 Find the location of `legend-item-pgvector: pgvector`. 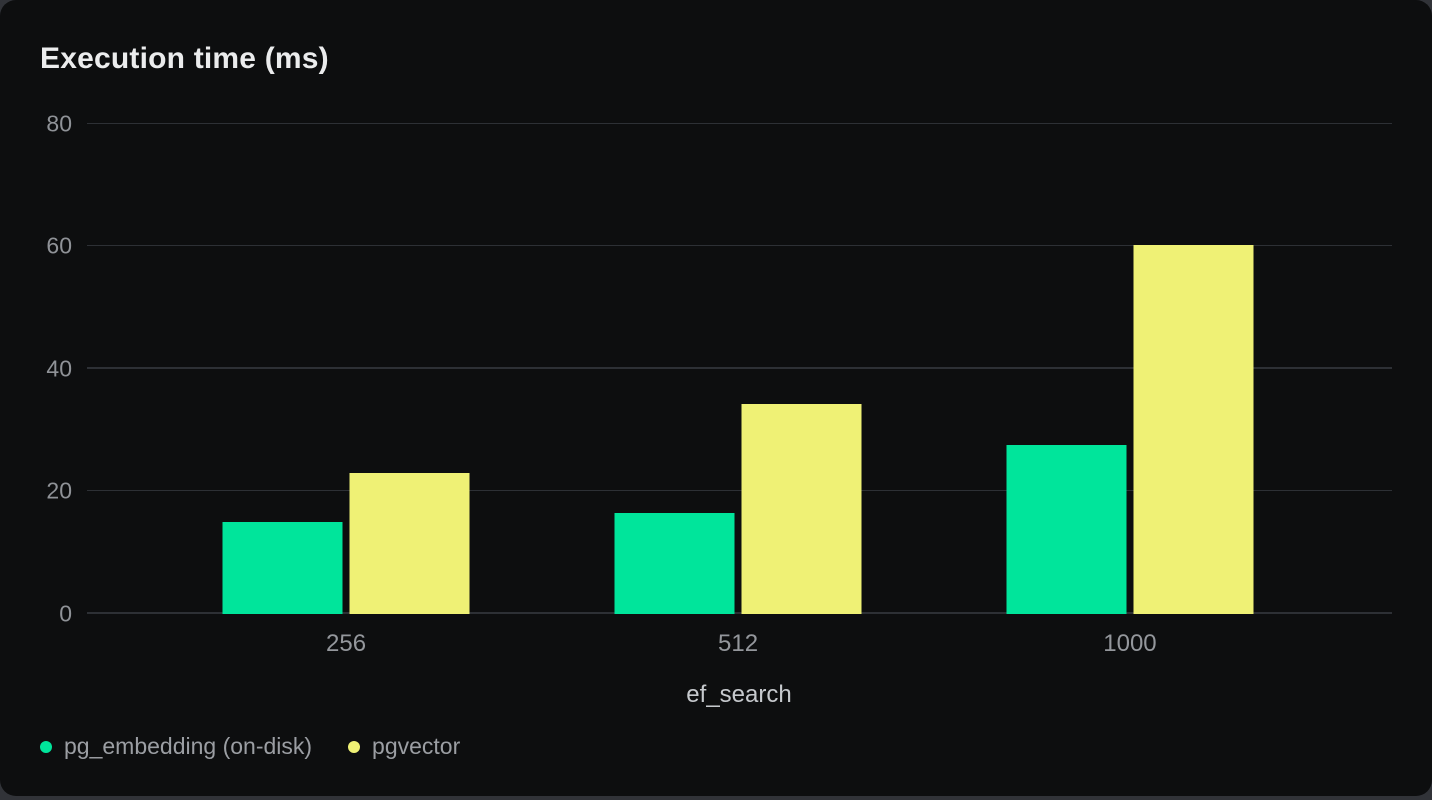

legend-item-pgvector: pgvector is located at coordinates (404, 746).